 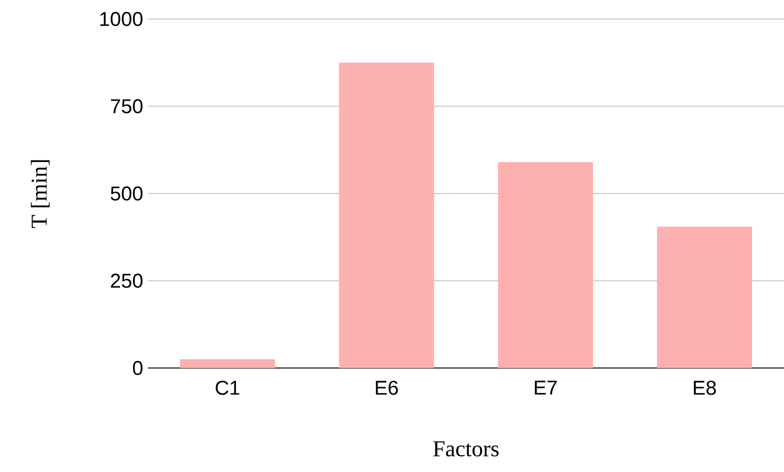 I want to click on x-tick-label: E7, so click(x=545, y=387).